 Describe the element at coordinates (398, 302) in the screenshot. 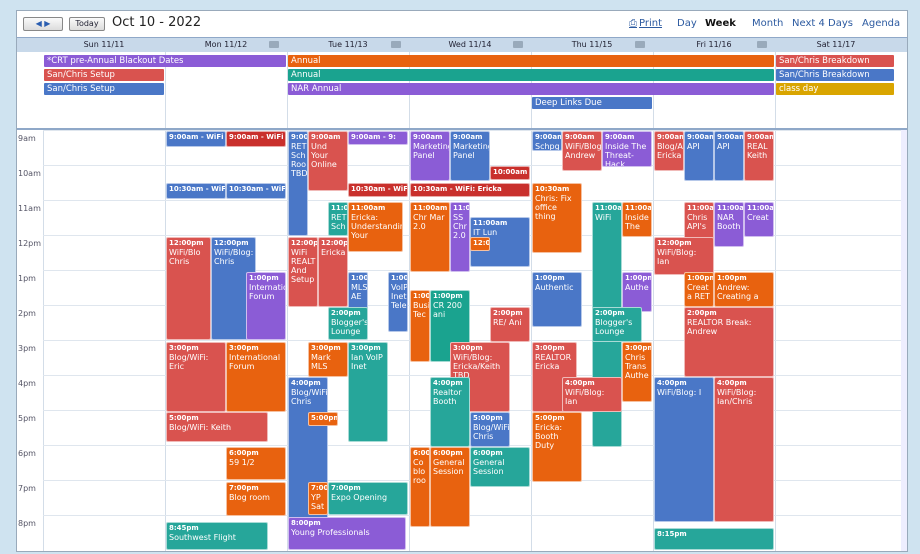

I see `calendar-event: 1:00pmVoIP Inet Tele` at that location.